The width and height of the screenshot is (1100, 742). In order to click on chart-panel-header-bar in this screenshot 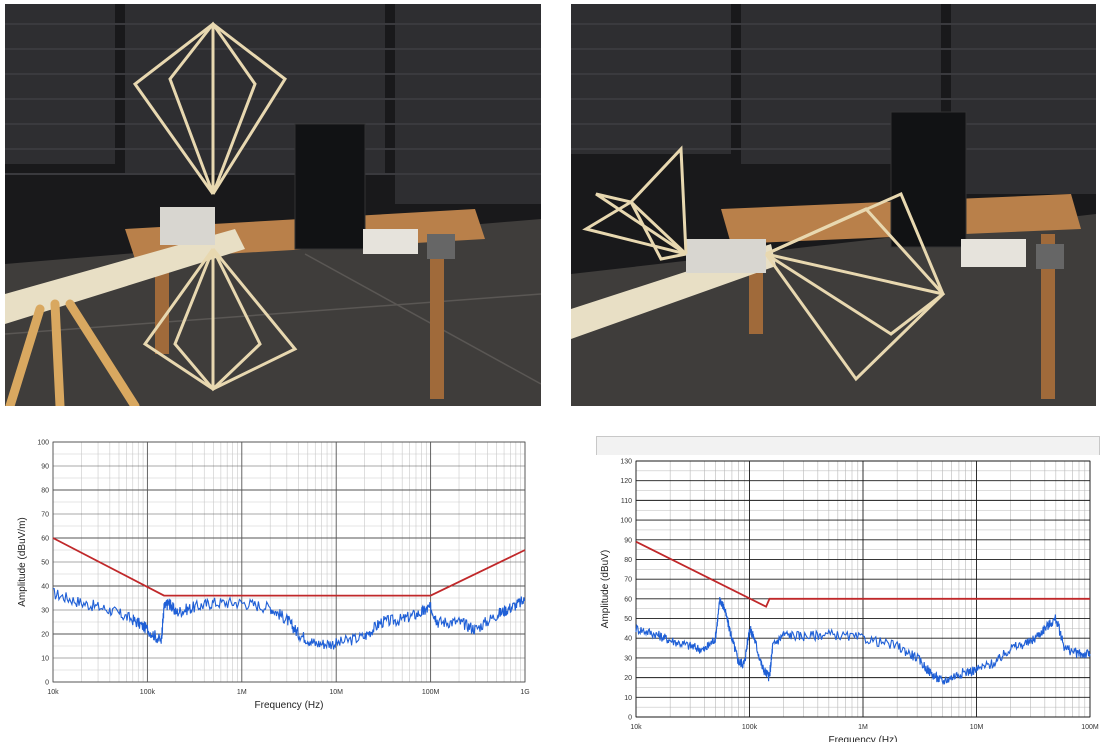, I will do `click(848, 446)`.